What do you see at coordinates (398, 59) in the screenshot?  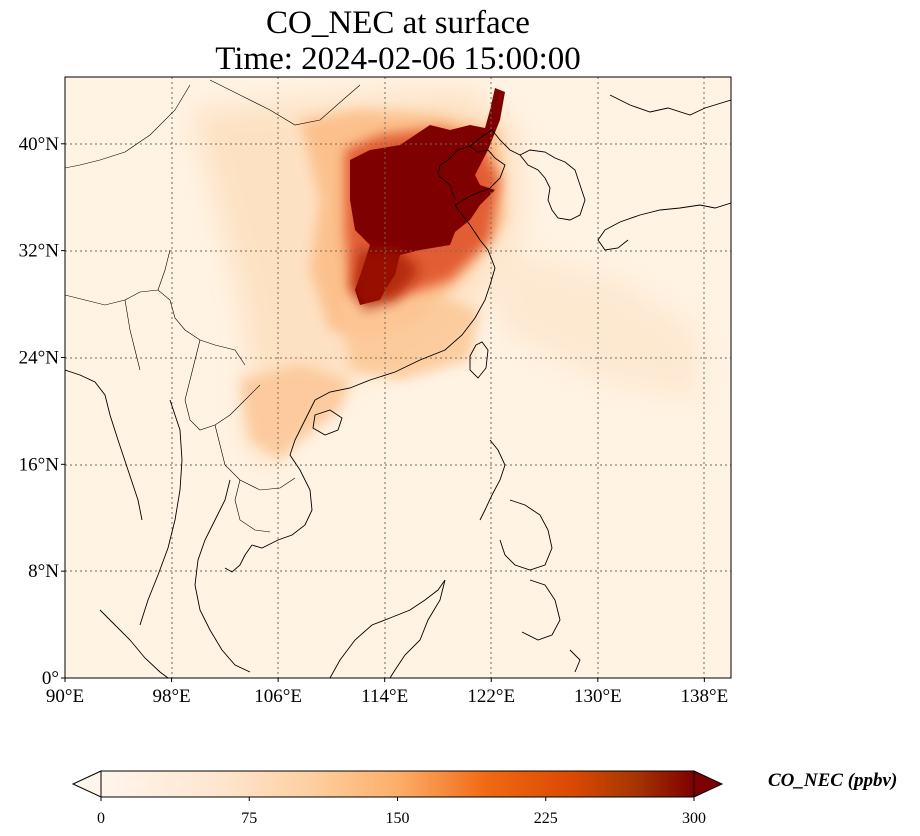 I see `map-time-subtitle: Time: 2024-02-06 15:00:00` at bounding box center [398, 59].